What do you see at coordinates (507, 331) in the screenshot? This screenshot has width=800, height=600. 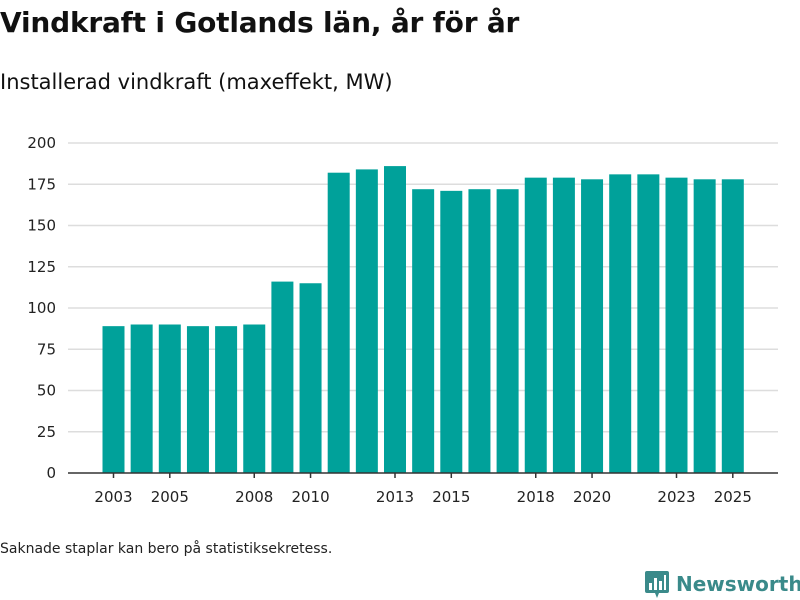 I see `bar-2017` at bounding box center [507, 331].